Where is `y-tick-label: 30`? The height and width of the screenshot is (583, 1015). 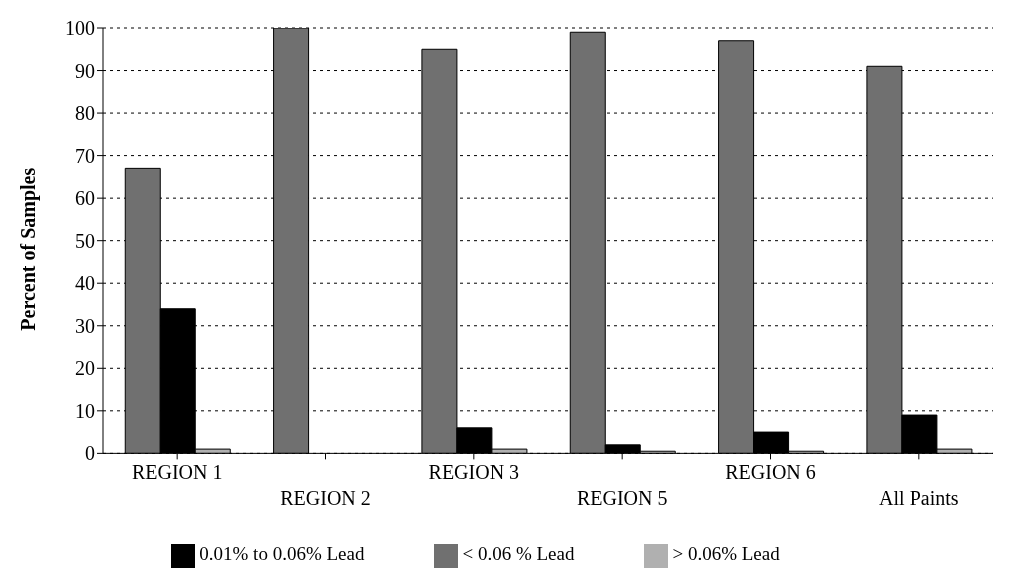 y-tick-label: 30 is located at coordinates (85, 325).